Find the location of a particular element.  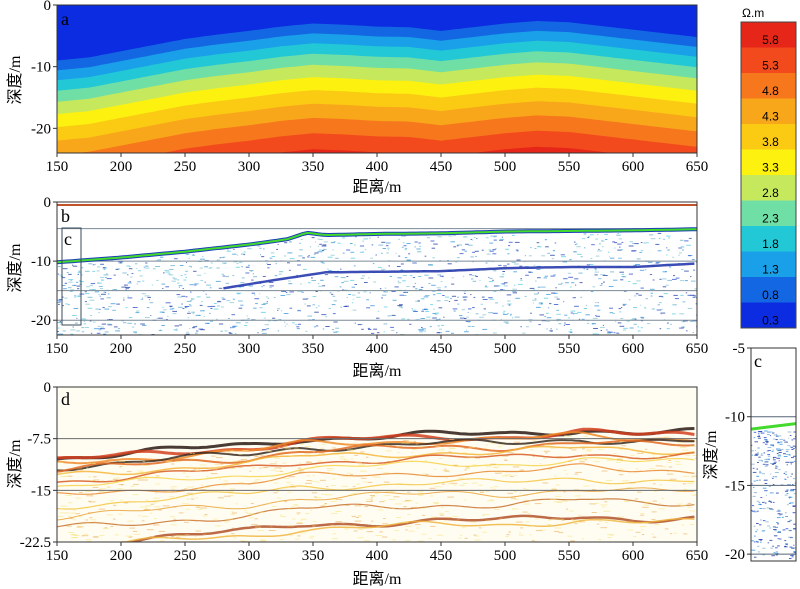

panel-d-wiggle-band is located at coordinates (376, 460).